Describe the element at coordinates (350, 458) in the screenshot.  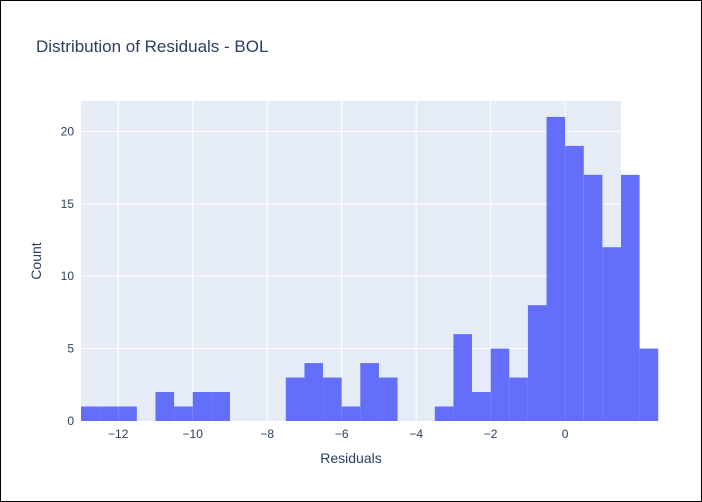
I see `x-axis-title: Residuals` at that location.